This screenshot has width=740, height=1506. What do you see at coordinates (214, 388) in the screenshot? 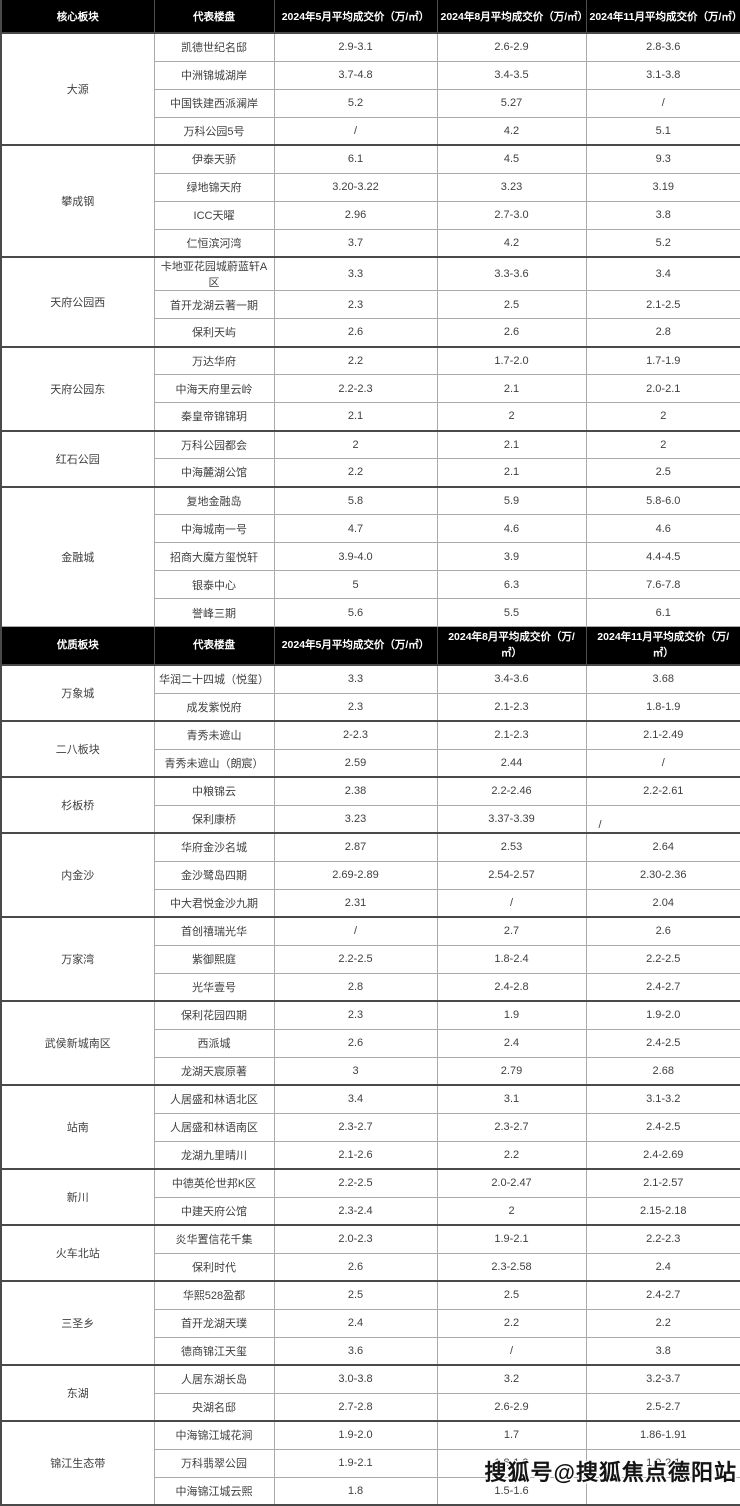
I see `project-cell: 中海天府里云岭` at bounding box center [214, 388].